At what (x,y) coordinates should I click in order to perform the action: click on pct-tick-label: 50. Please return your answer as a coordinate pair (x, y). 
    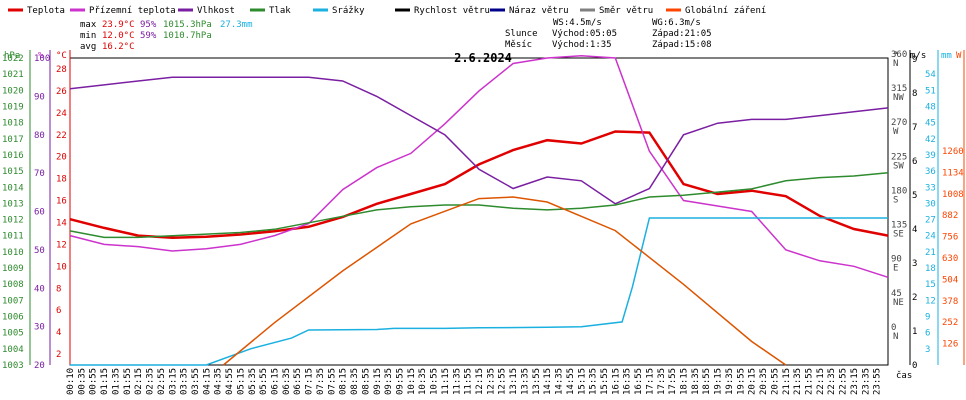
    Looking at the image, I should click on (39, 251).